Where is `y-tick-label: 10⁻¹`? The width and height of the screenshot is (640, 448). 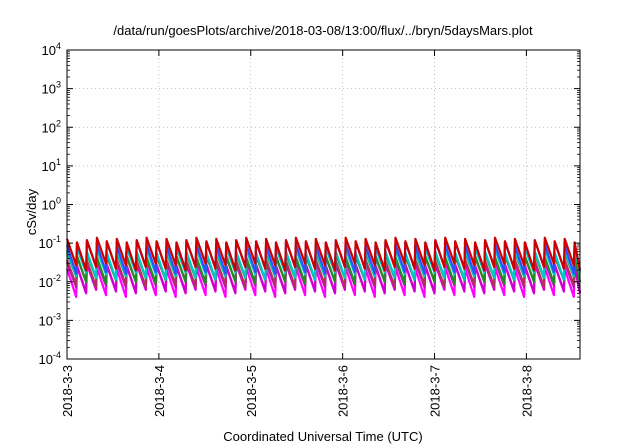 y-tick-label: 10⁻¹ is located at coordinates (50, 242).